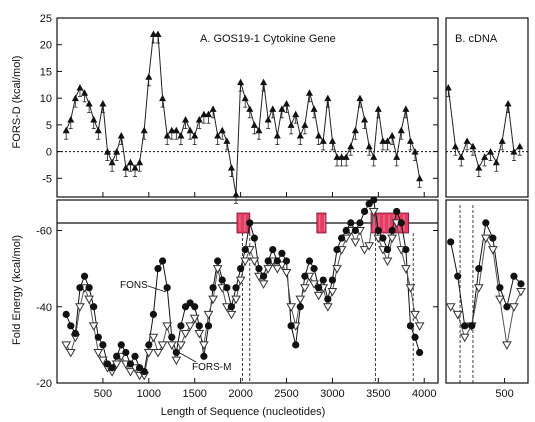 The height and width of the screenshot is (422, 535). I want to click on y-tick-label: 0, so click(49, 153).